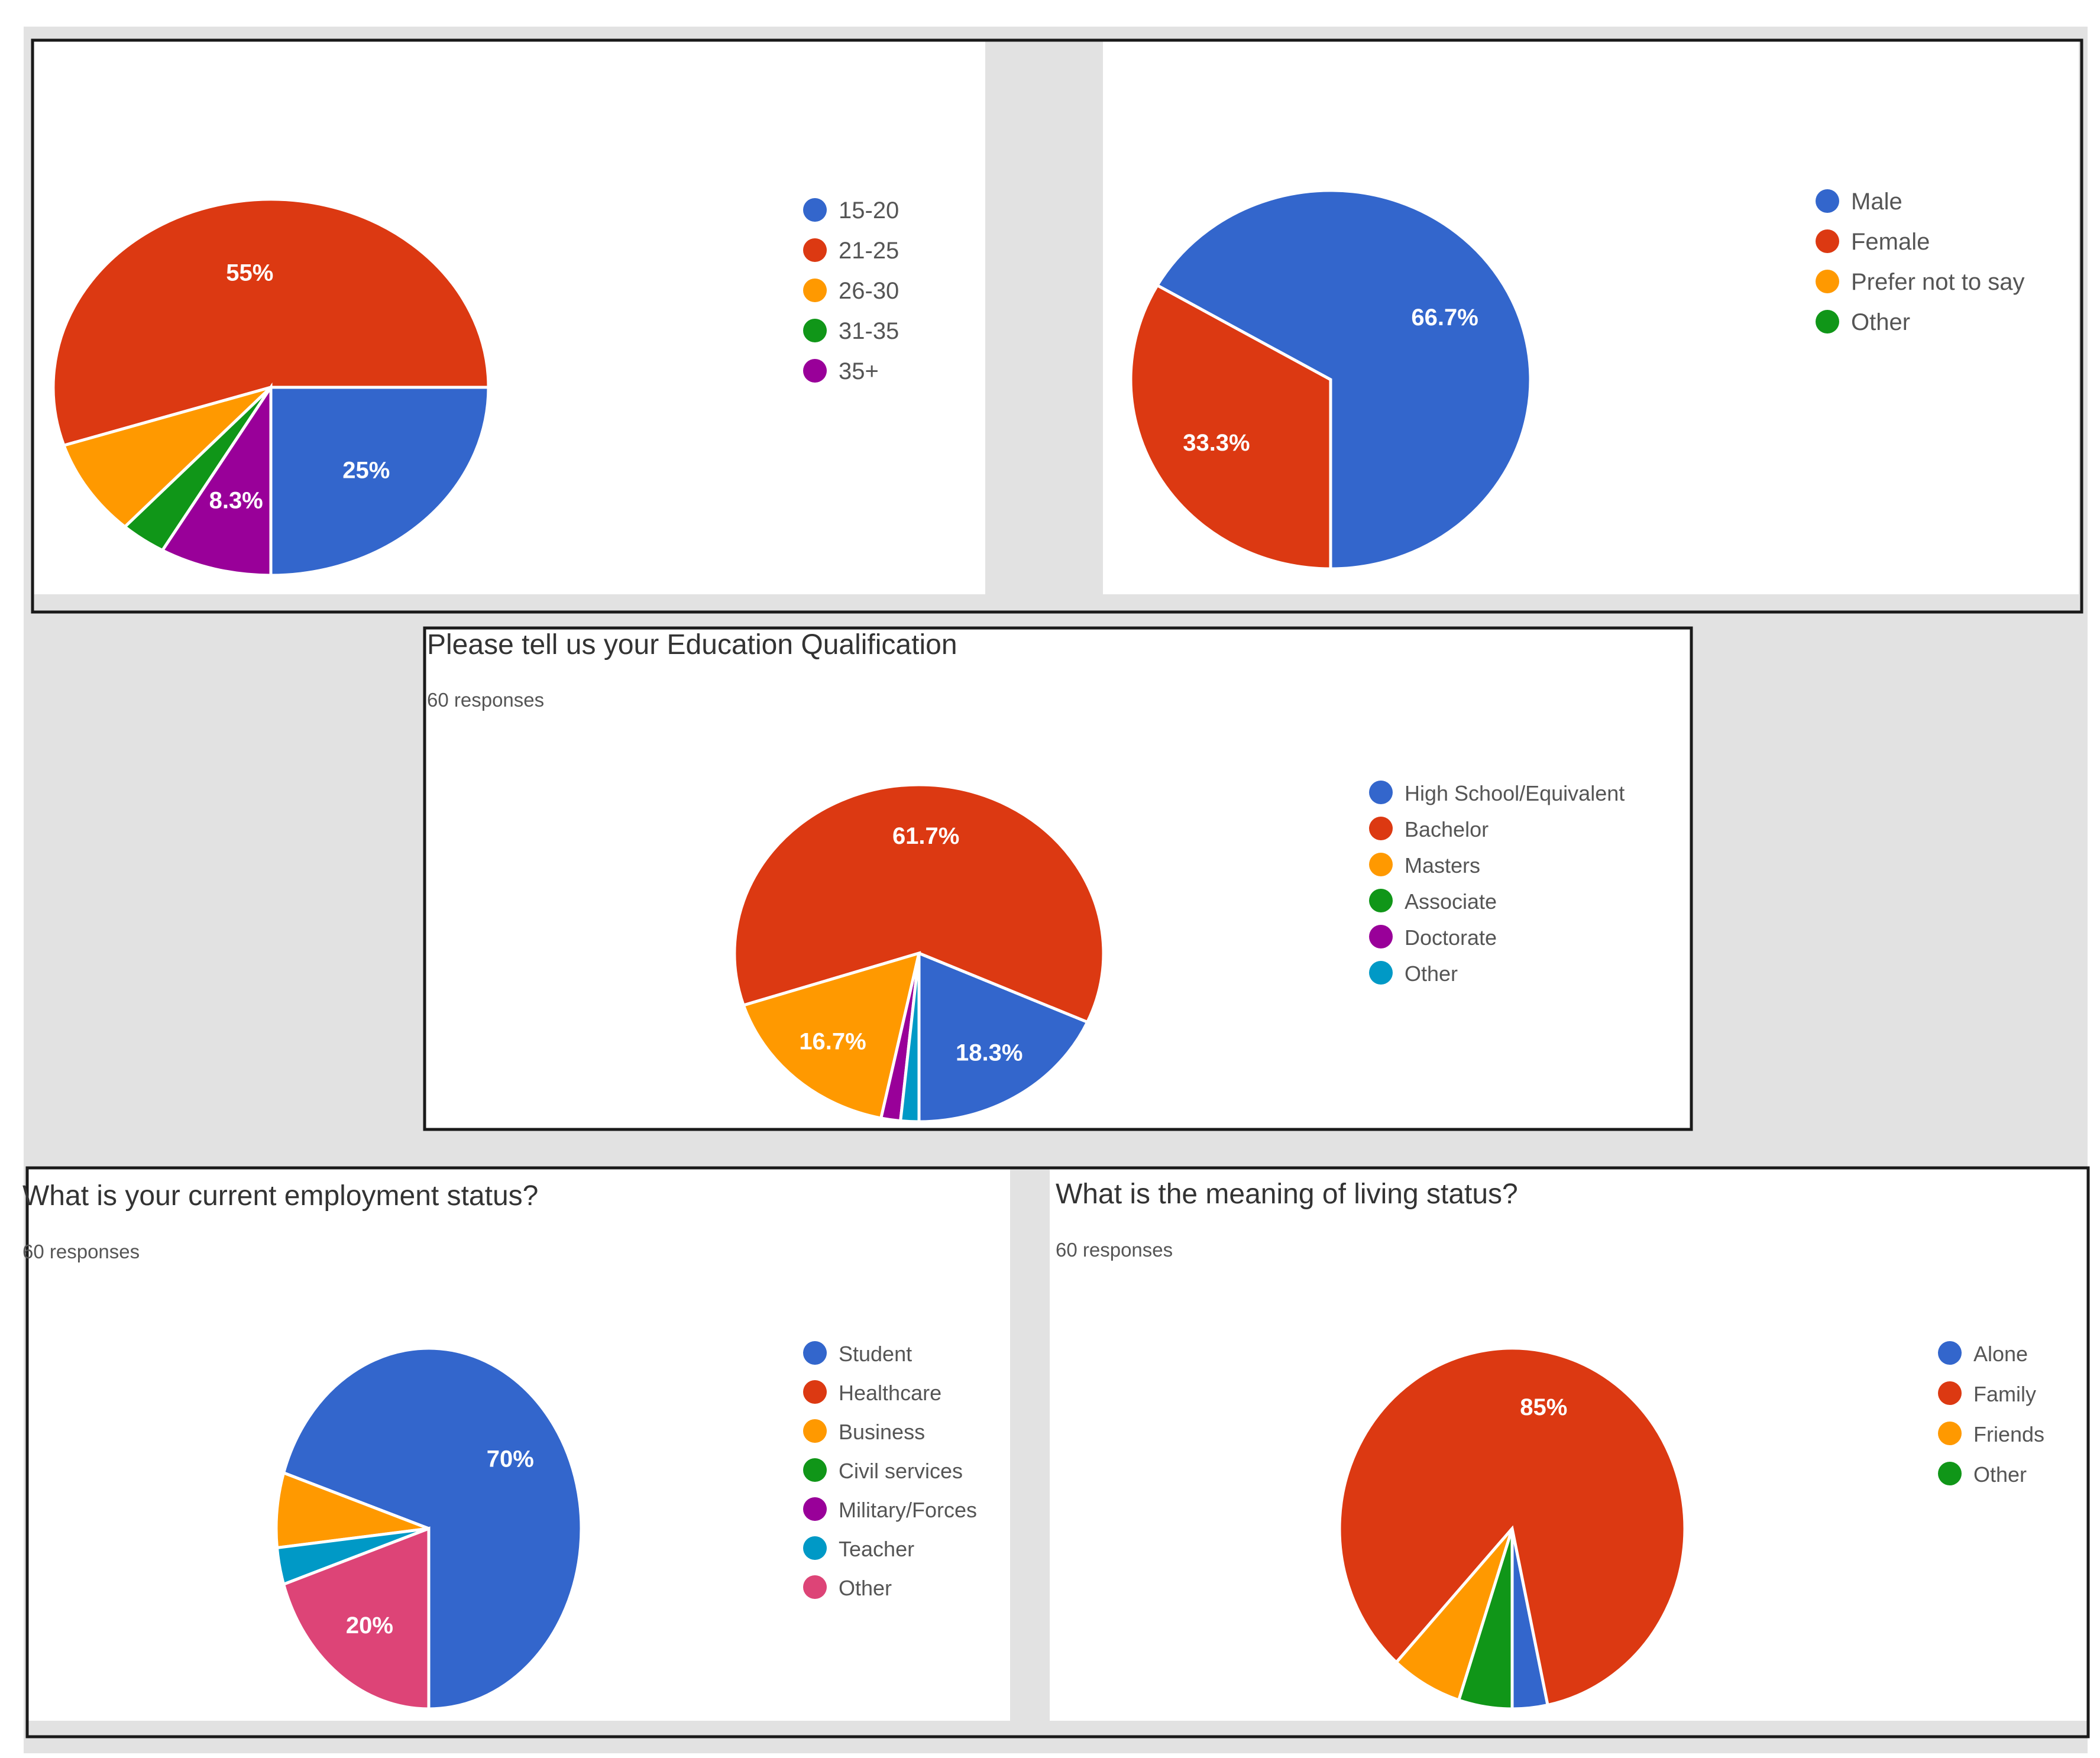  Describe the element at coordinates (216, 479) in the screenshot. I see `pie-slice-35-` at that location.